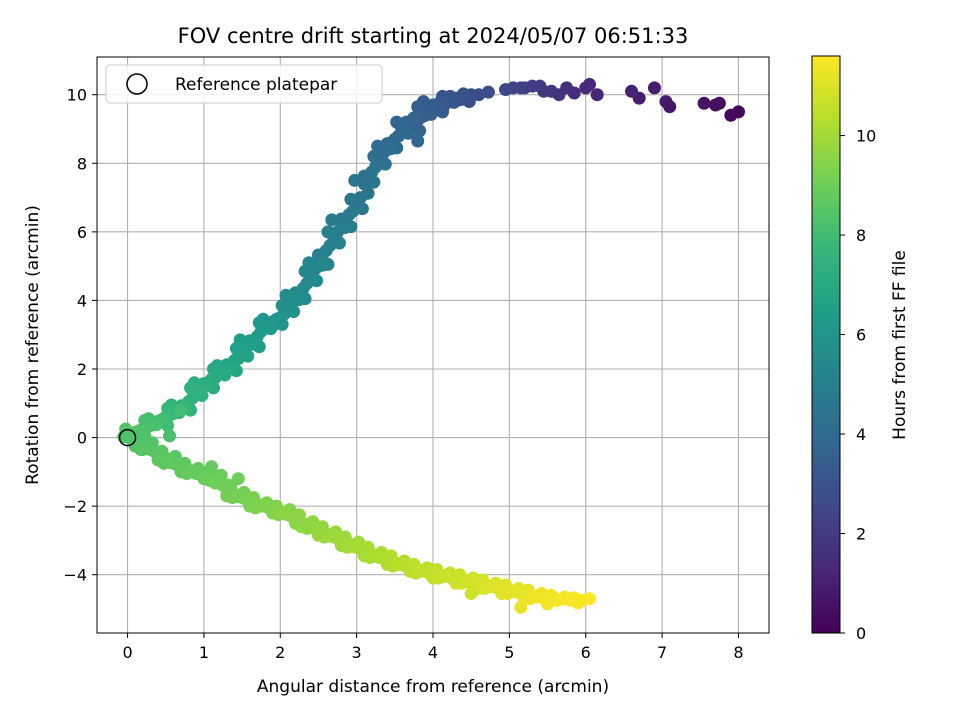  What do you see at coordinates (900, 345) in the screenshot?
I see `colorbar-label: Hours from first FF file` at bounding box center [900, 345].